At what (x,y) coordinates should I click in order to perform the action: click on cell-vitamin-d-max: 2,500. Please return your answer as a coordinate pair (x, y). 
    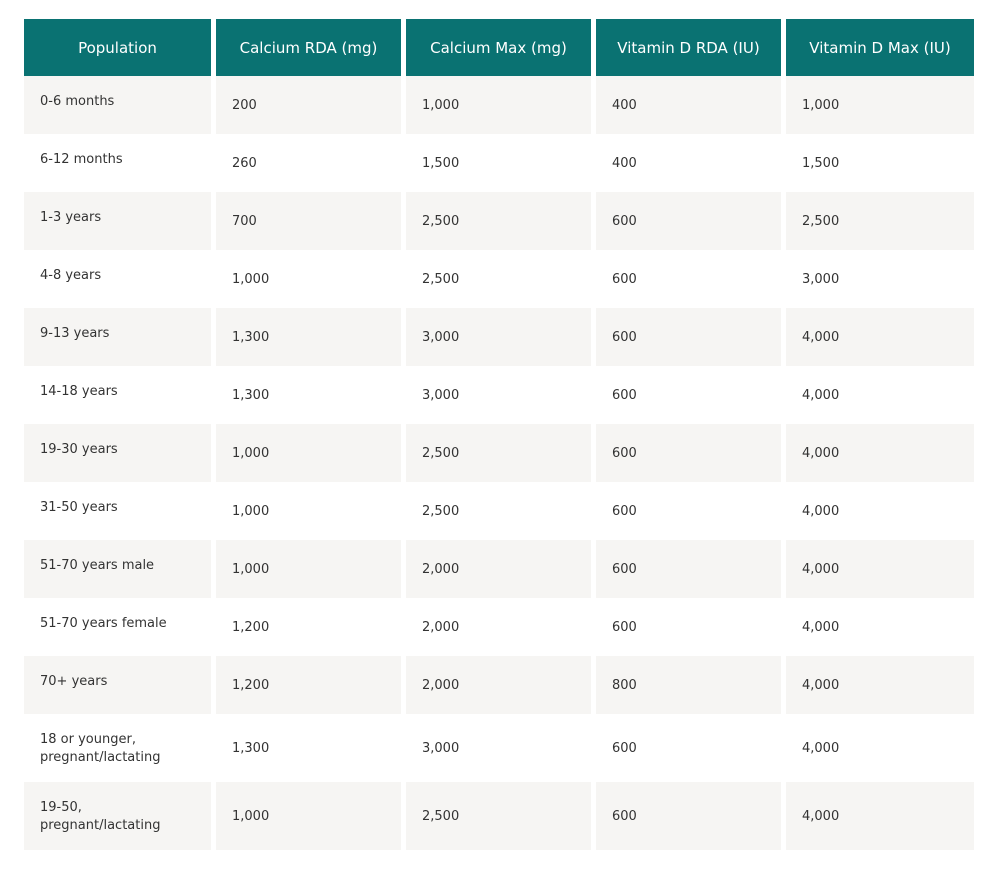
    Looking at the image, I should click on (880, 221).